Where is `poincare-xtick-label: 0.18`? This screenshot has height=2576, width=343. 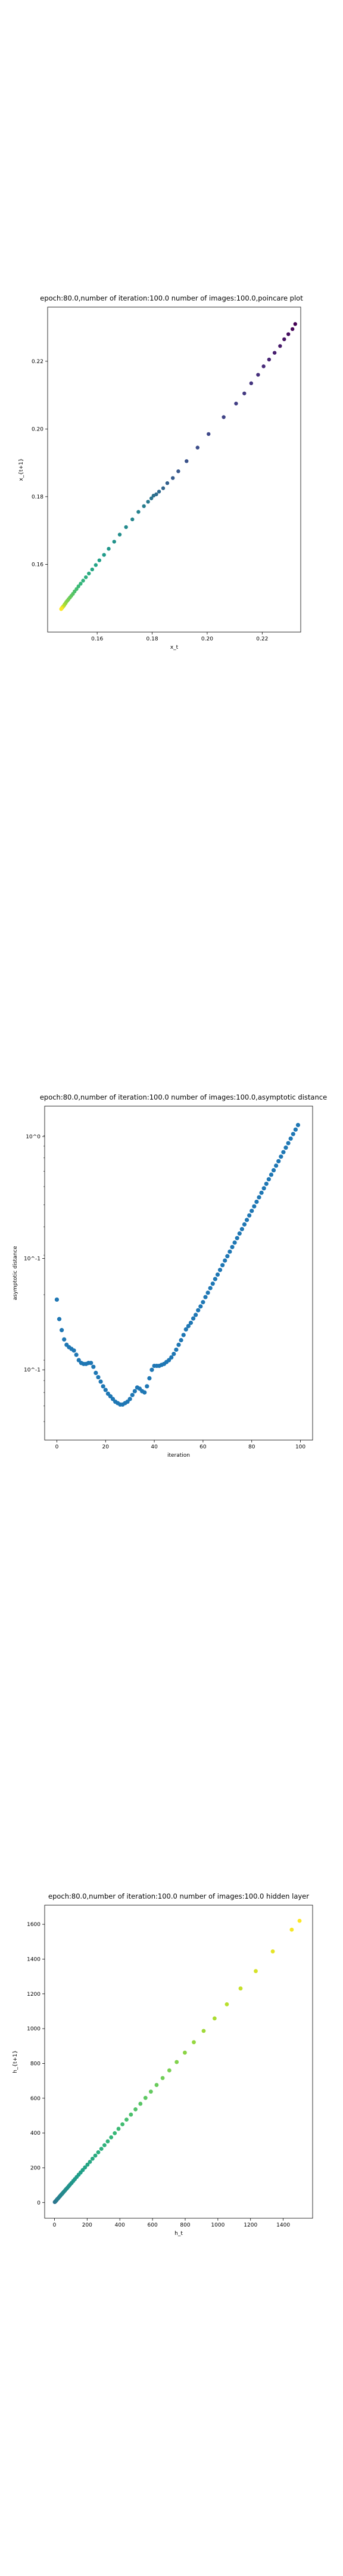
poincare-xtick-label: 0.18 is located at coordinates (152, 639).